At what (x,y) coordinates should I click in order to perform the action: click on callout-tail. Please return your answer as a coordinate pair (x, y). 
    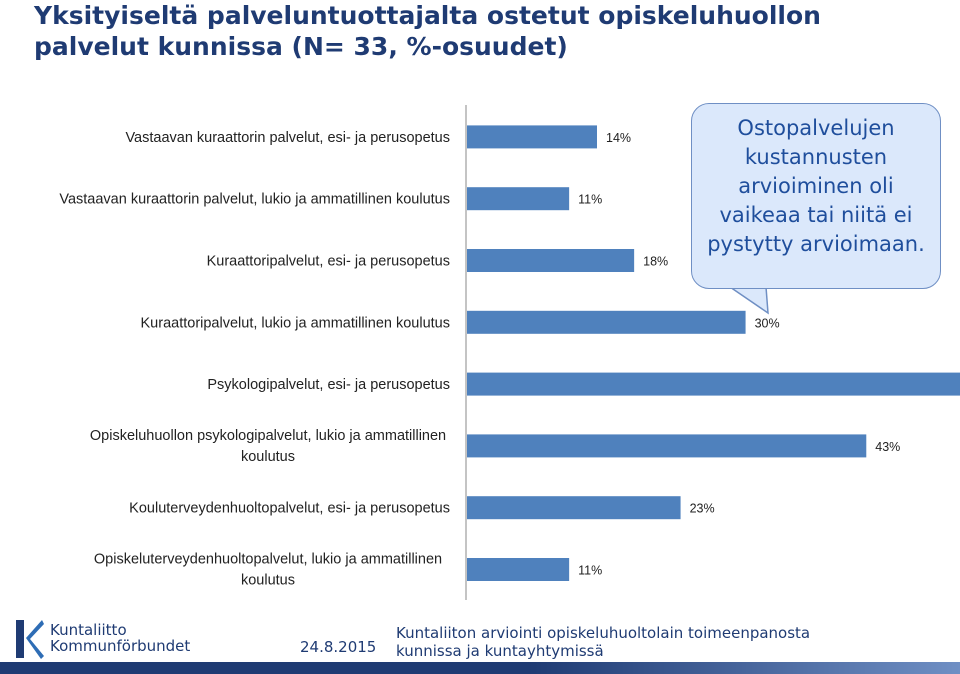
    Looking at the image, I should click on (748, 301).